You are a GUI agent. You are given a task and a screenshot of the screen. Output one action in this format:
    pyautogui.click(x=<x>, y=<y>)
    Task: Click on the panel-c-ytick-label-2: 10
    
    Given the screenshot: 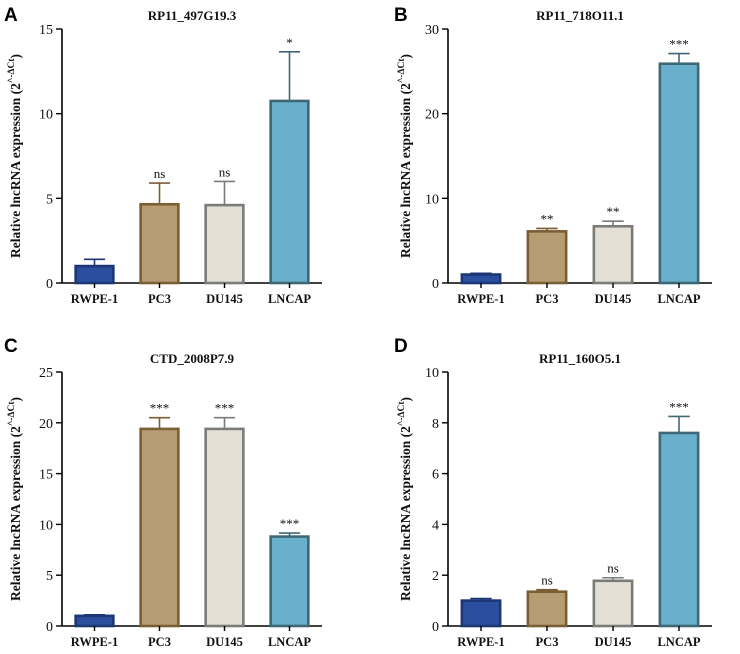 What is the action you would take?
    pyautogui.click(x=46, y=525)
    